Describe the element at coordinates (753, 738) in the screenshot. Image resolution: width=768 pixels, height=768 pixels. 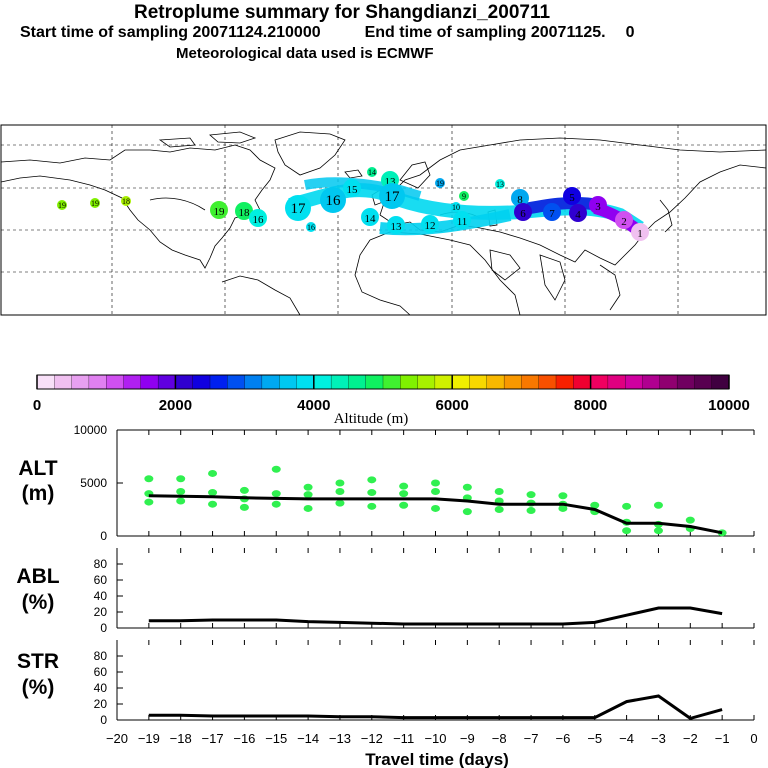
I see `x-tick-label: 0` at that location.